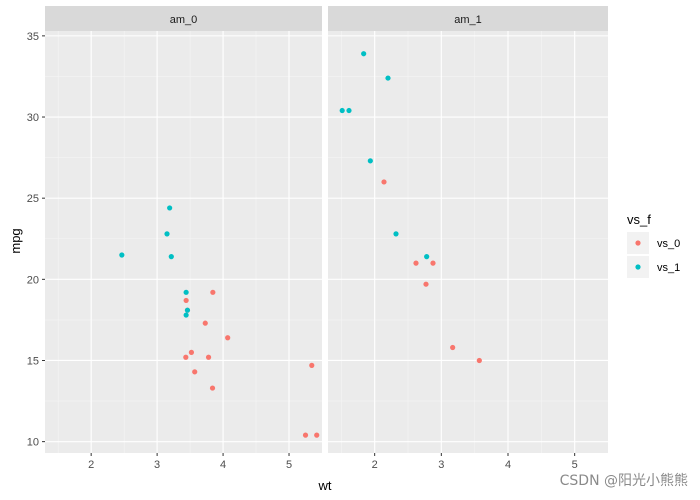 The image size is (700, 500). What do you see at coordinates (33, 443) in the screenshot?
I see `y-tick-label: 10` at bounding box center [33, 443].